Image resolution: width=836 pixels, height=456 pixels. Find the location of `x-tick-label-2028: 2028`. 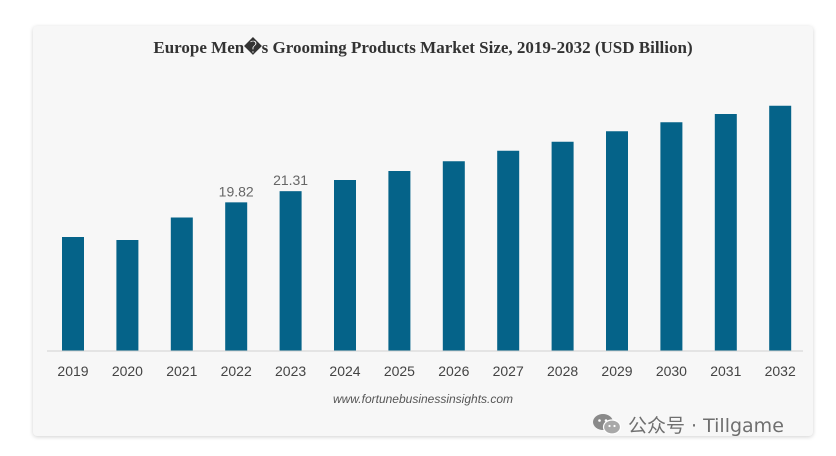

x-tick-label-2028: 2028 is located at coordinates (562, 371).